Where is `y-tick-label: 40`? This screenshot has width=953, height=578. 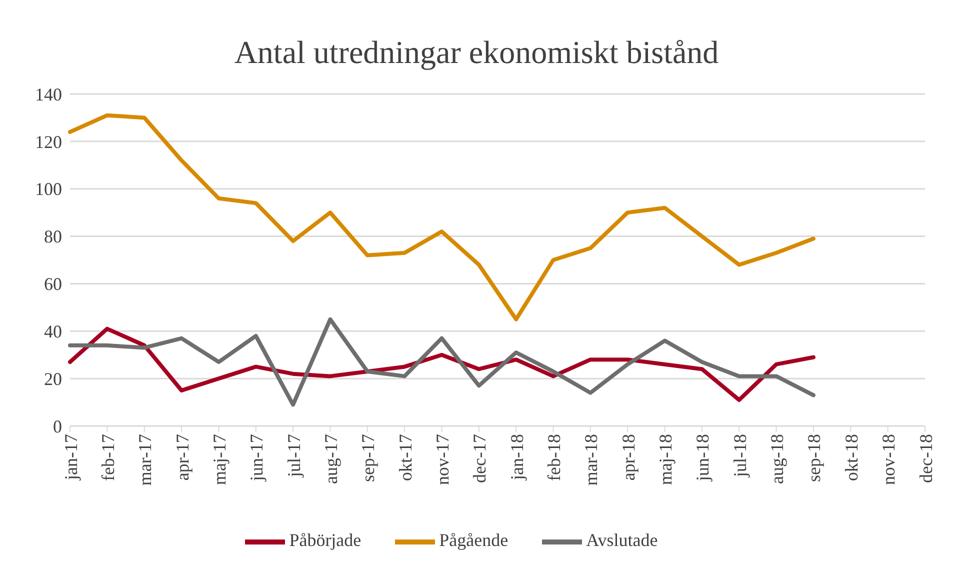 y-tick-label: 40 is located at coordinates (53, 332).